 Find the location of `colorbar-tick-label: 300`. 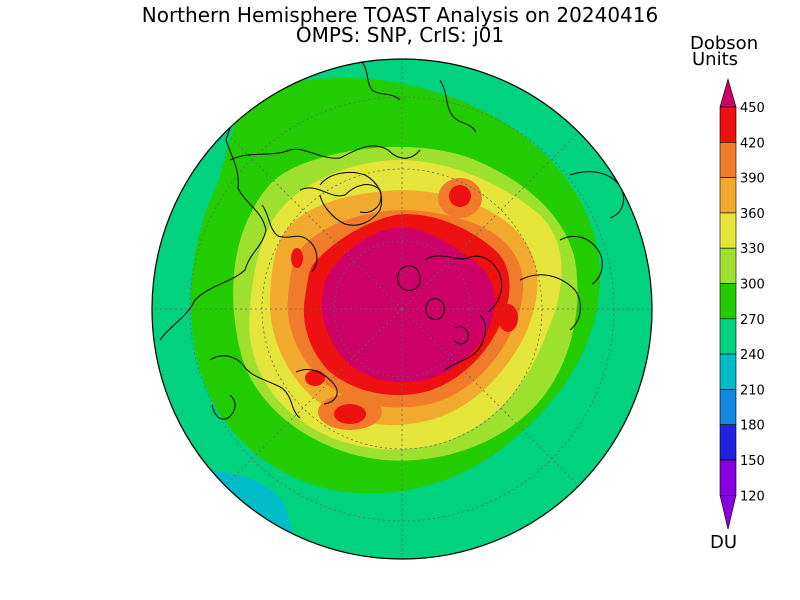

colorbar-tick-label: 300 is located at coordinates (752, 285).